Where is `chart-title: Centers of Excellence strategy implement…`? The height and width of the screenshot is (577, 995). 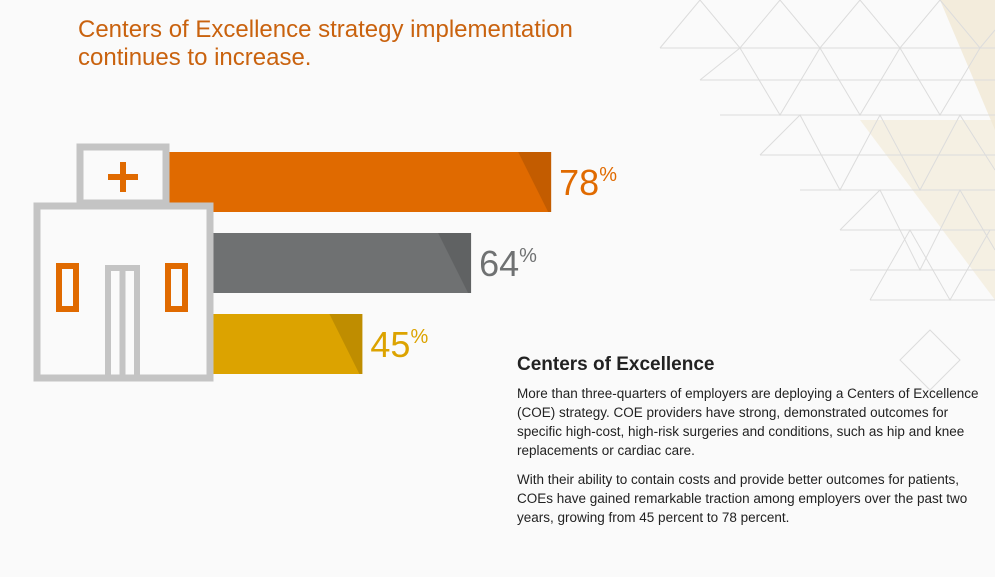
chart-title: Centers of Excellence strategy implement… is located at coordinates (325, 43).